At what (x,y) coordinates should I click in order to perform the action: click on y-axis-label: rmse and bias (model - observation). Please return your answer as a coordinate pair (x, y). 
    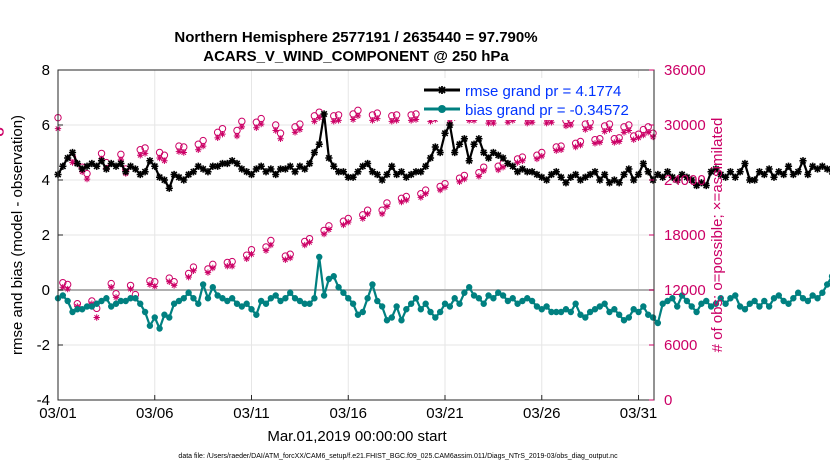
    Looking at the image, I should click on (17, 235).